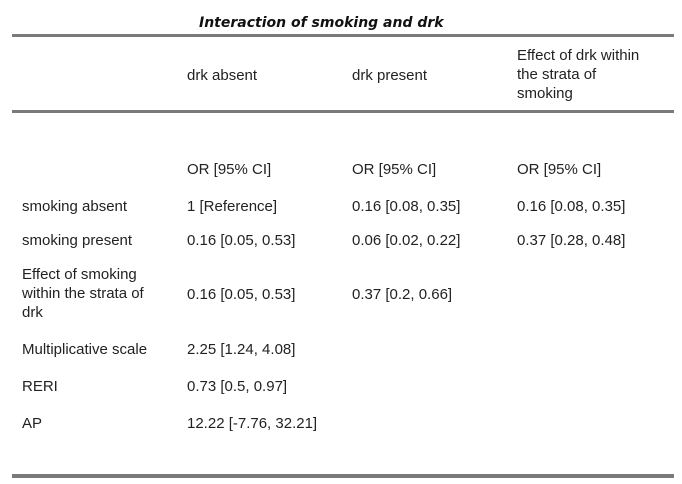 Image resolution: width=682 pixels, height=484 pixels. What do you see at coordinates (252, 423) in the screenshot?
I see `table-cell: 12.22 [-7.76, 32.21]` at bounding box center [252, 423].